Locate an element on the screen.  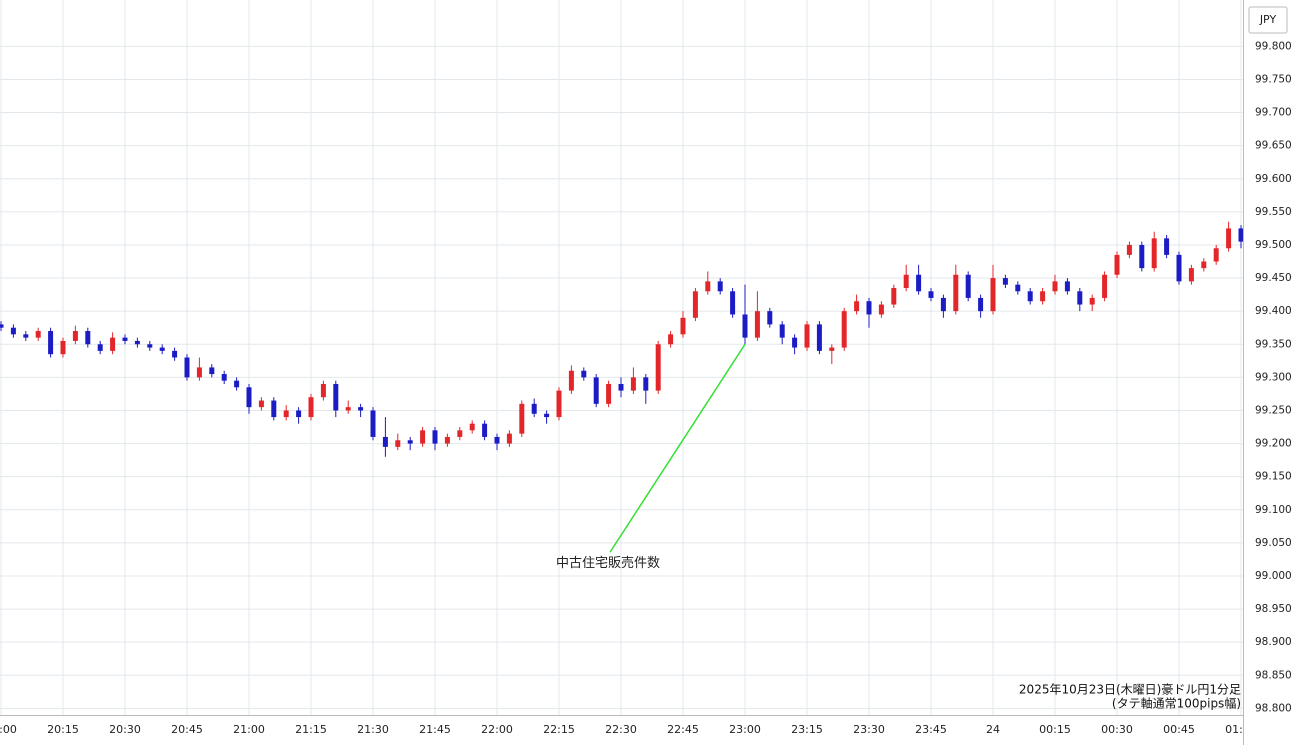
annotation-text: 中古住宅販売件数 is located at coordinates (608, 563).